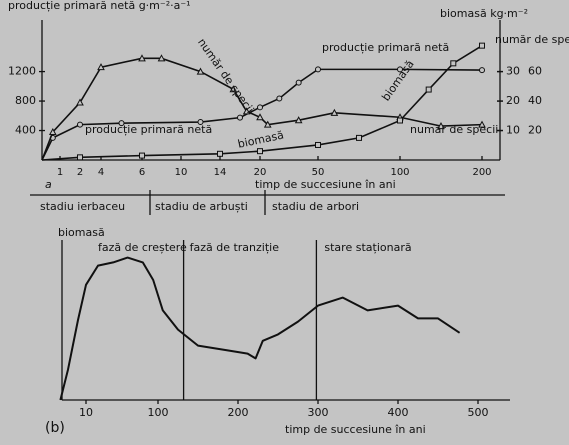  I want to click on x-tick-label: 500, so click(478, 412).